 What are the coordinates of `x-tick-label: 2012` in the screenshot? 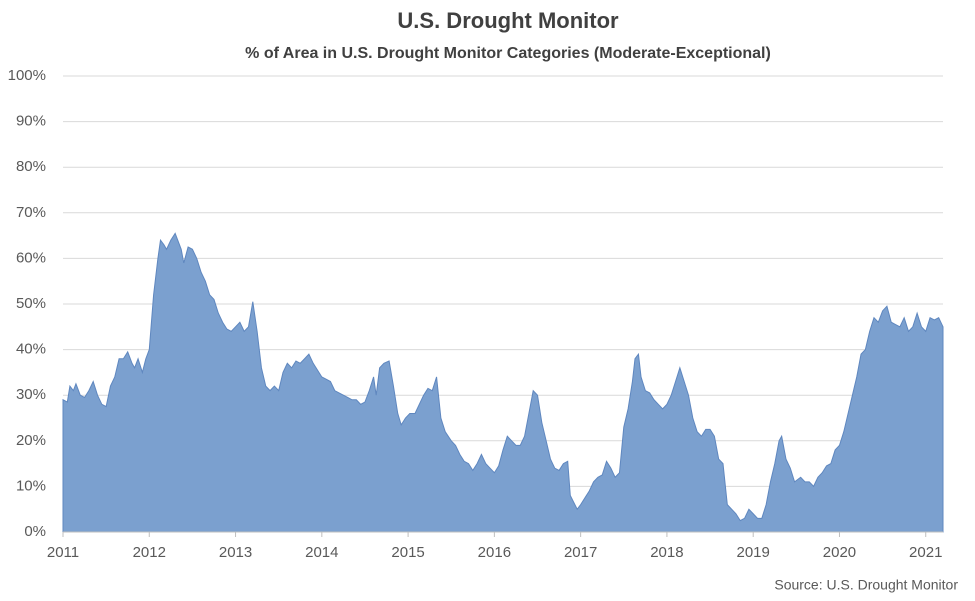 It's located at (149, 552).